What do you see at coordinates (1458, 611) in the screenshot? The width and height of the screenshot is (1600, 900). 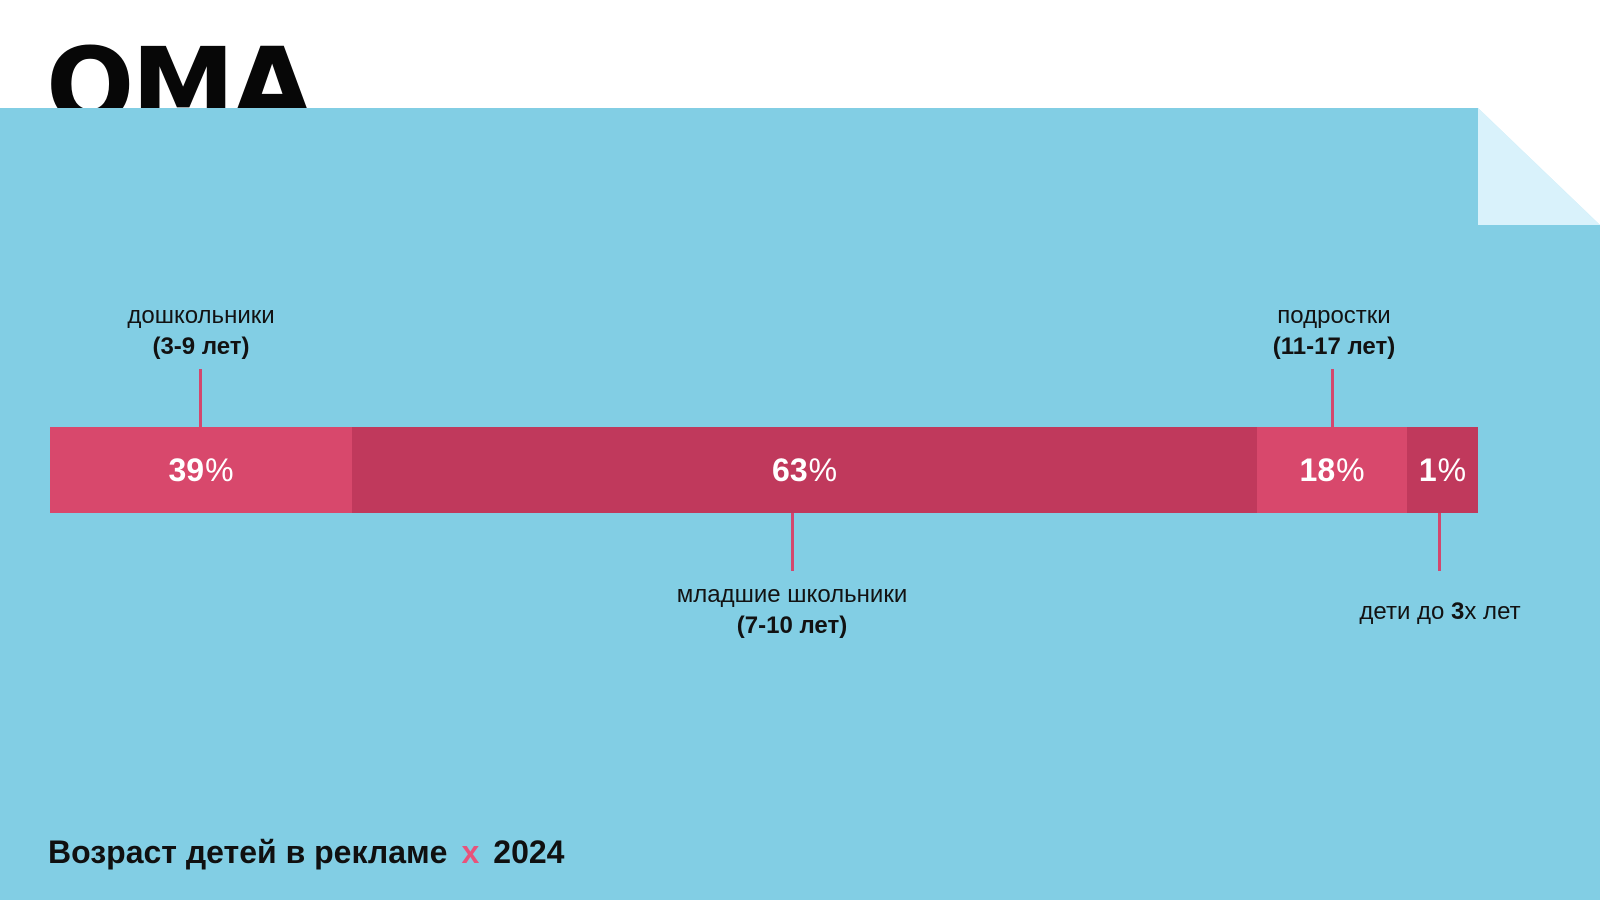 I see `label-toddlers-number: 3` at bounding box center [1458, 611].